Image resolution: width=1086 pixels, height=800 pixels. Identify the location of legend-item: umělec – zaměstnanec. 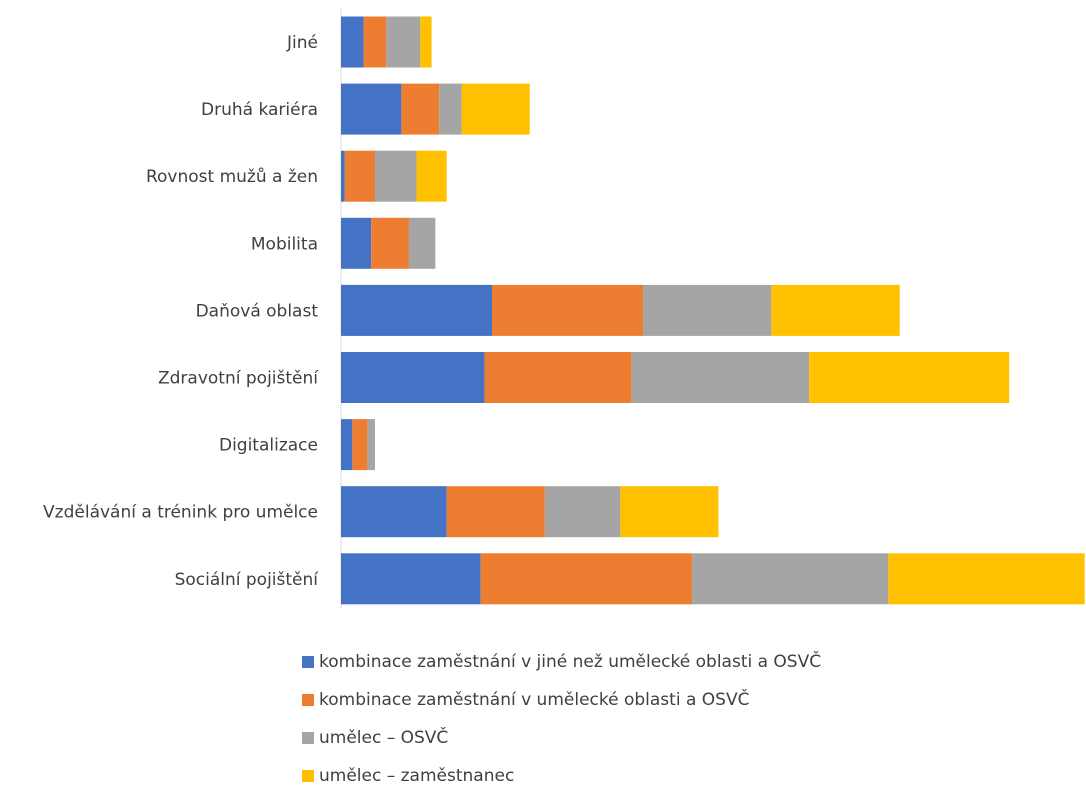
(561, 776).